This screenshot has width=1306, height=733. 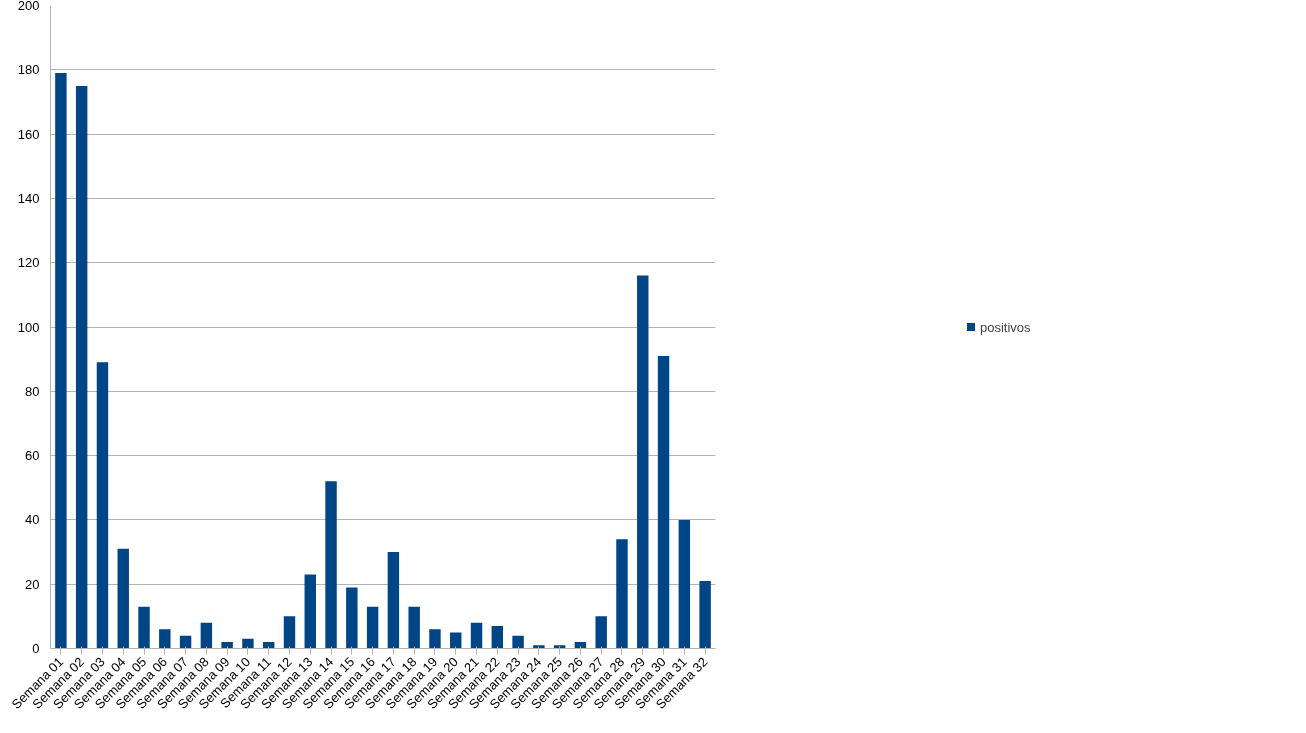 I want to click on y-tick-label: 0, so click(x=36, y=648).